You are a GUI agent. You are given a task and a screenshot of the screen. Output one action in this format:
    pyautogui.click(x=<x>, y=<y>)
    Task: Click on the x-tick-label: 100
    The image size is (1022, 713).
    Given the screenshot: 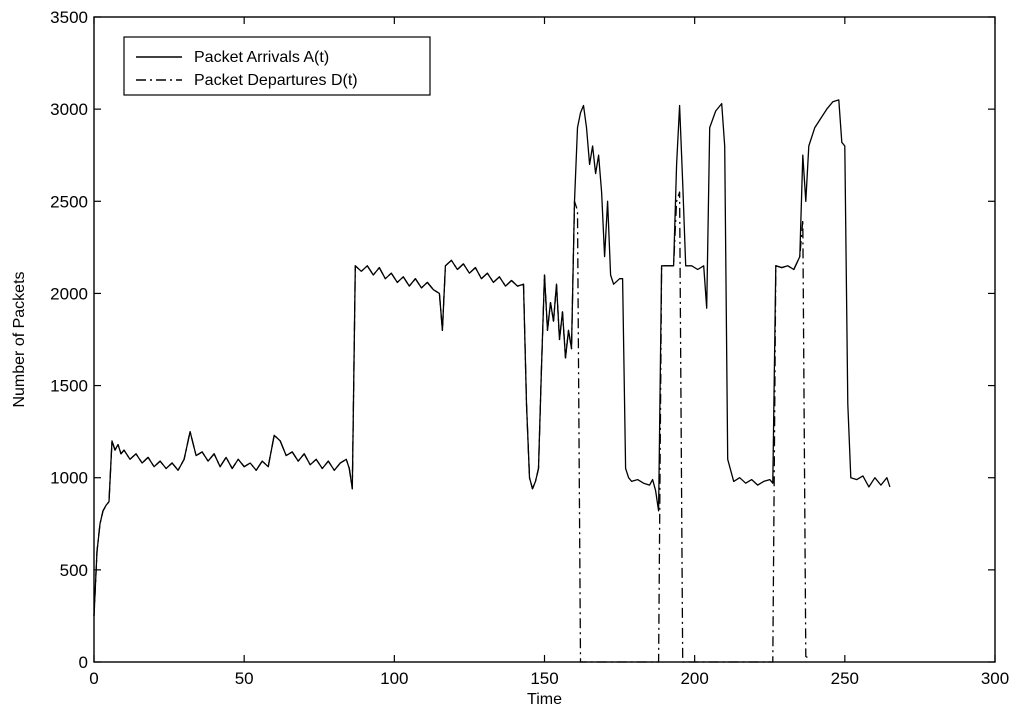 What is the action you would take?
    pyautogui.click(x=394, y=678)
    